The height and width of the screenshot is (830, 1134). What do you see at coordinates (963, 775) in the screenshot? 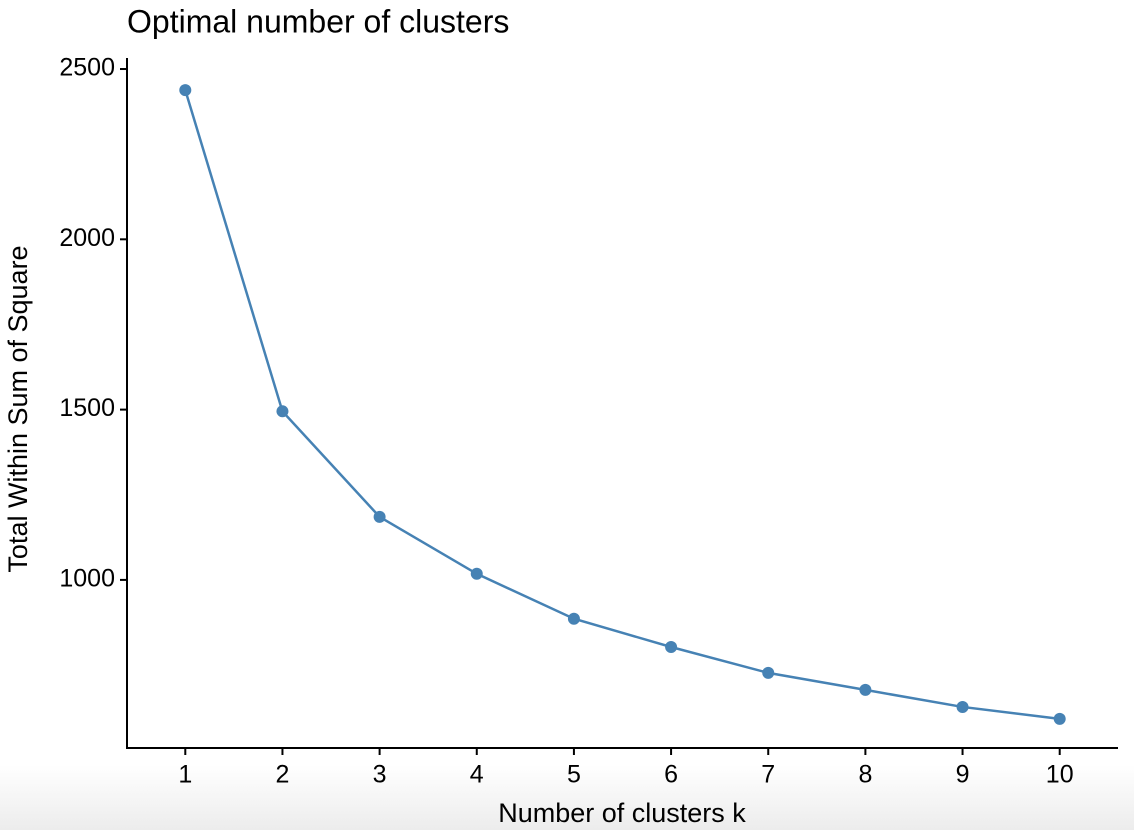
I see `x-tick-label: 9` at bounding box center [963, 775].